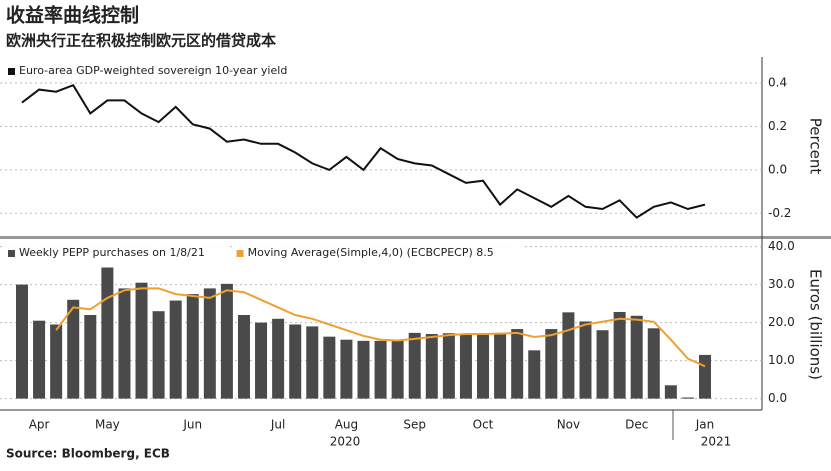 The height and width of the screenshot is (471, 831). I want to click on y-tick-label: 0.4, so click(777, 83).